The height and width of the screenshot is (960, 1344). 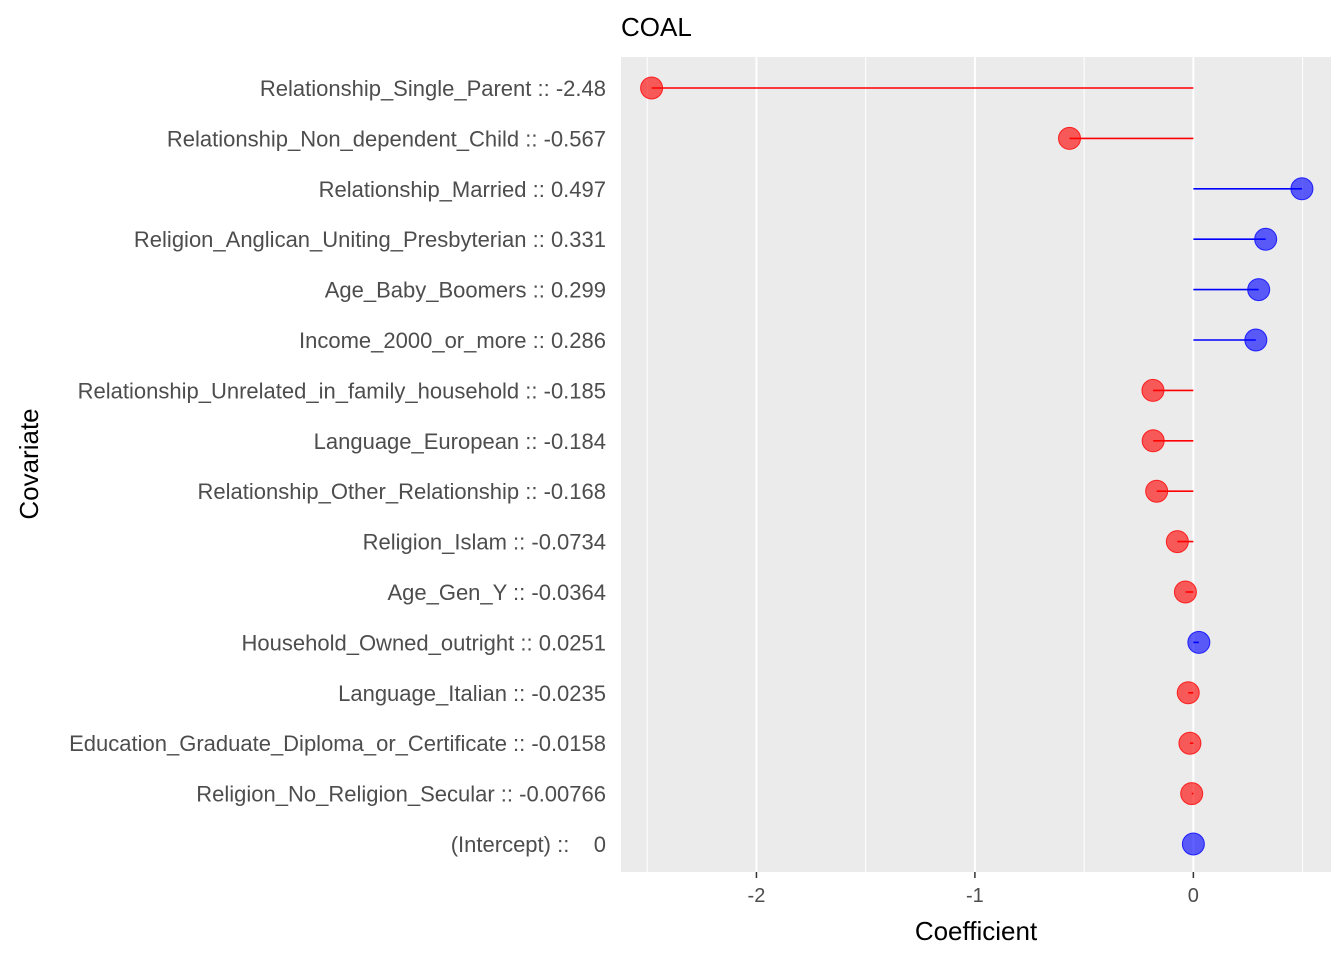 What do you see at coordinates (29, 463) in the screenshot?
I see `y-axis-title: Covariate` at bounding box center [29, 463].